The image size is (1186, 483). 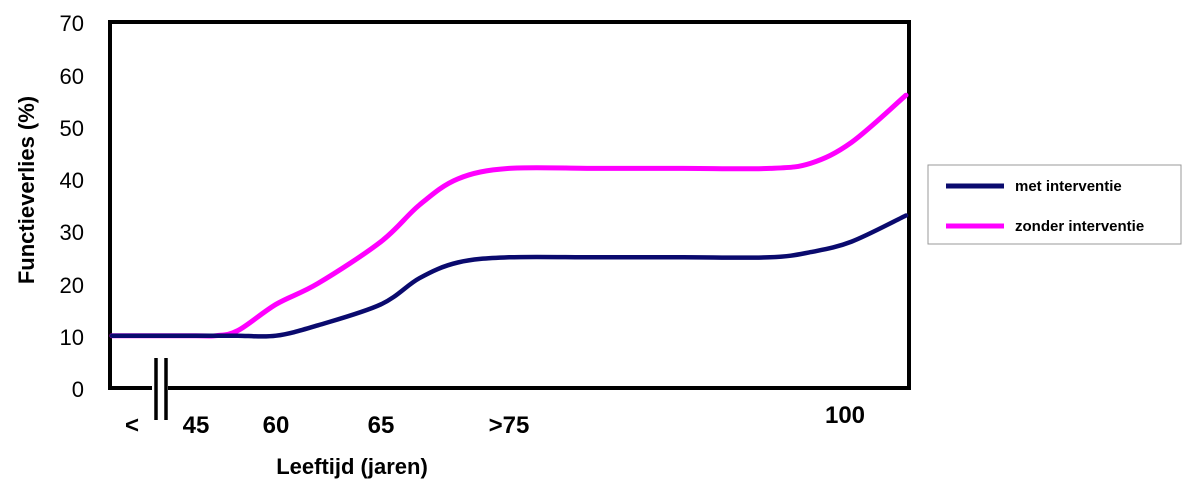 What do you see at coordinates (845, 415) in the screenshot?
I see `x-tick-label: 100` at bounding box center [845, 415].